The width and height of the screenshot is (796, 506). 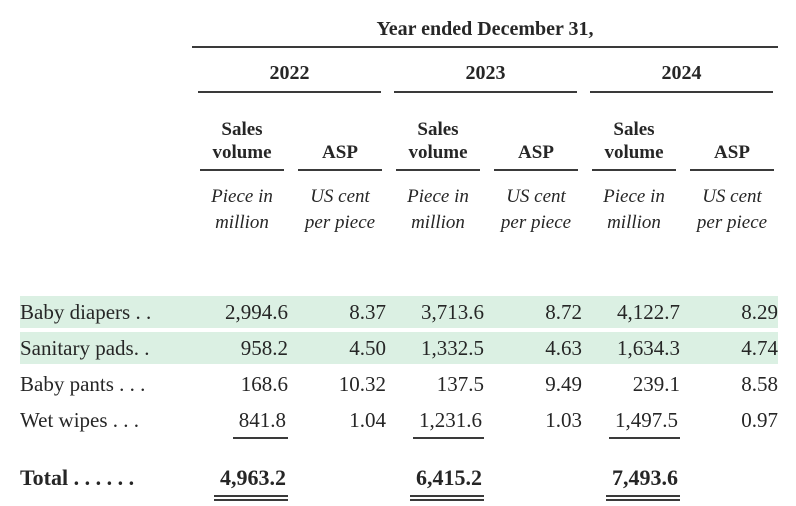 What do you see at coordinates (337, 422) in the screenshot?
I see `cell-value: 1.04` at bounding box center [337, 422].